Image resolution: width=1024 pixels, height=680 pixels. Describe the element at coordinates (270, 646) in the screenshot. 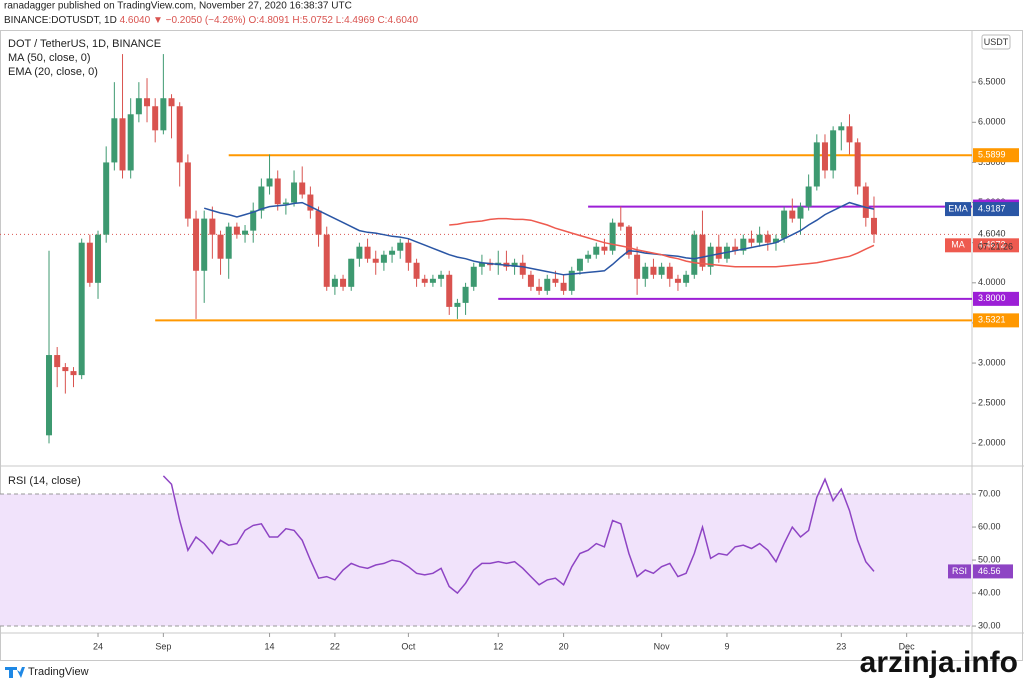

I see `x-tick-label: 14` at that location.